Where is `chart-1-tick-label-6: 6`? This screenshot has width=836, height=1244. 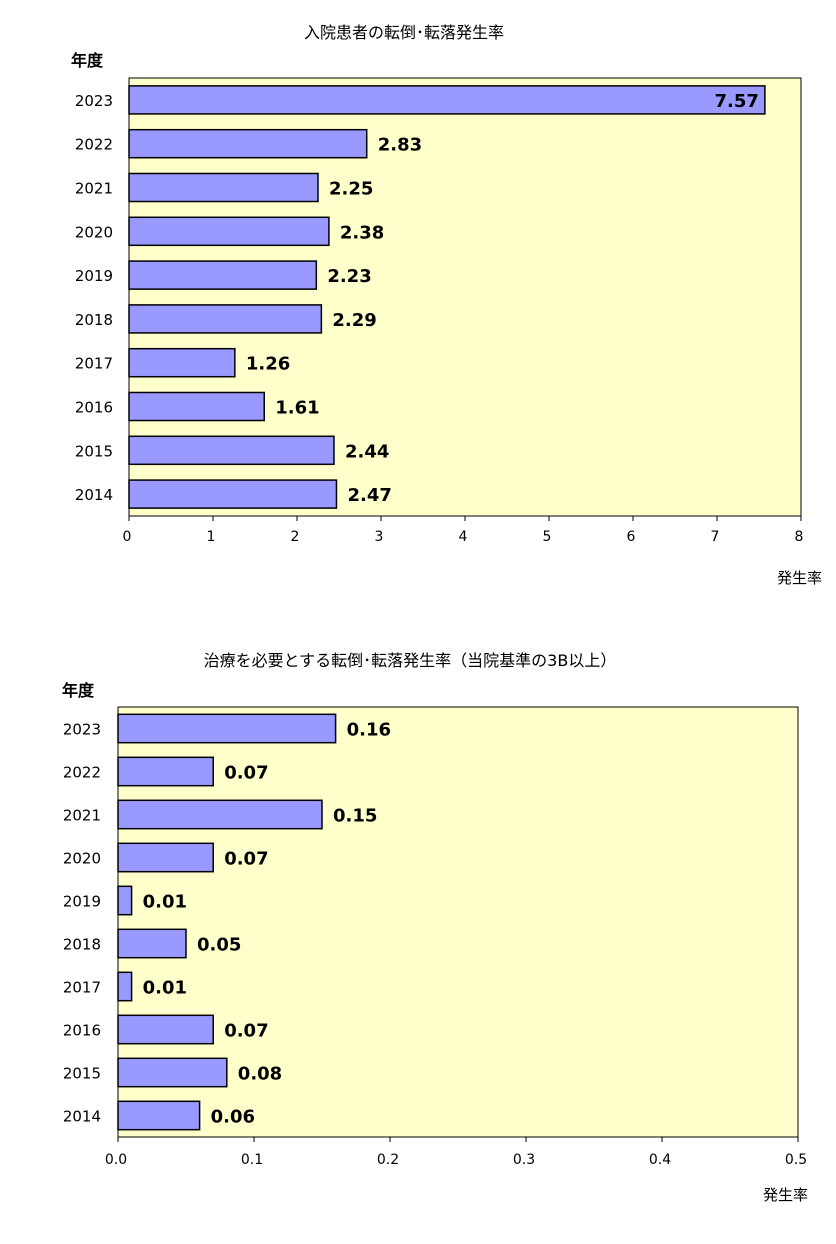
chart-1-tick-label-6: 6 is located at coordinates (631, 537).